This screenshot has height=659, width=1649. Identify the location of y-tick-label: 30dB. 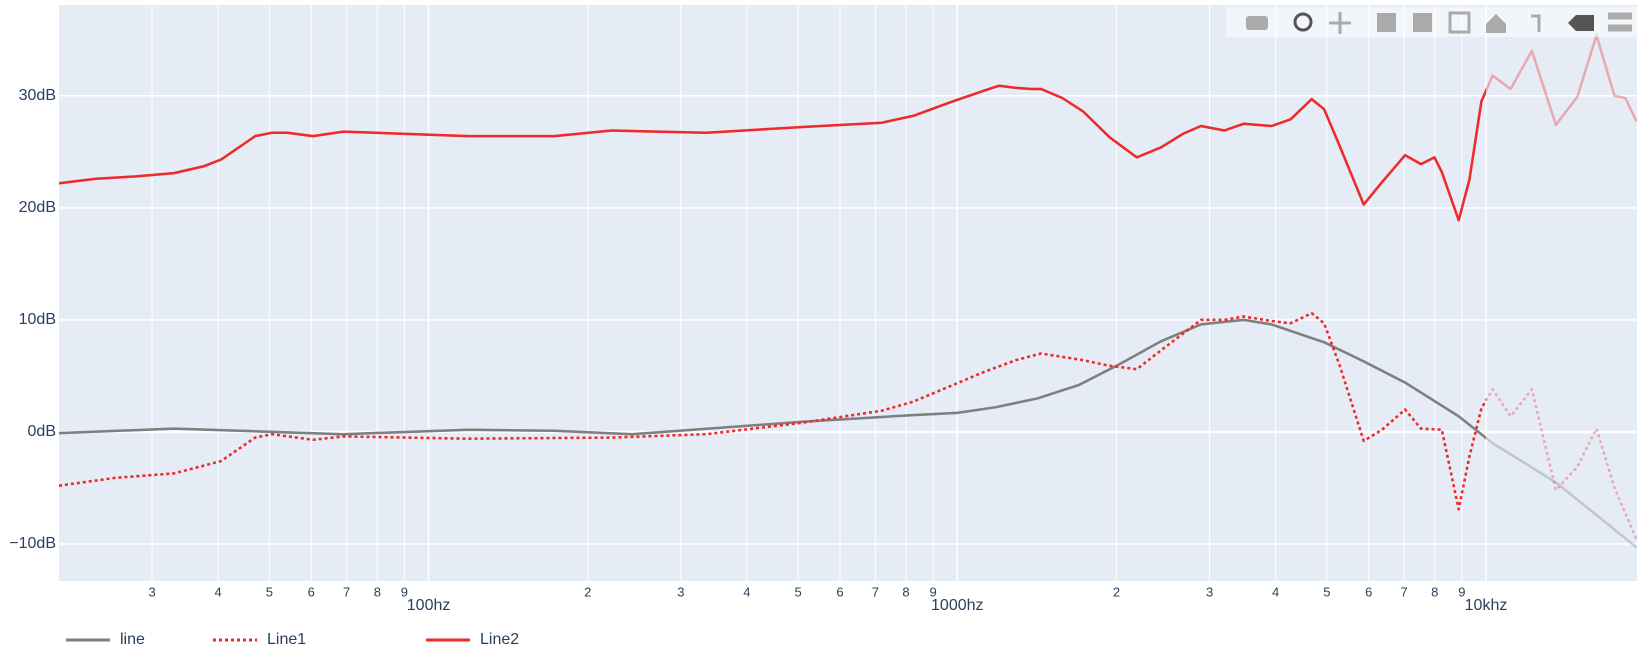
(37, 95).